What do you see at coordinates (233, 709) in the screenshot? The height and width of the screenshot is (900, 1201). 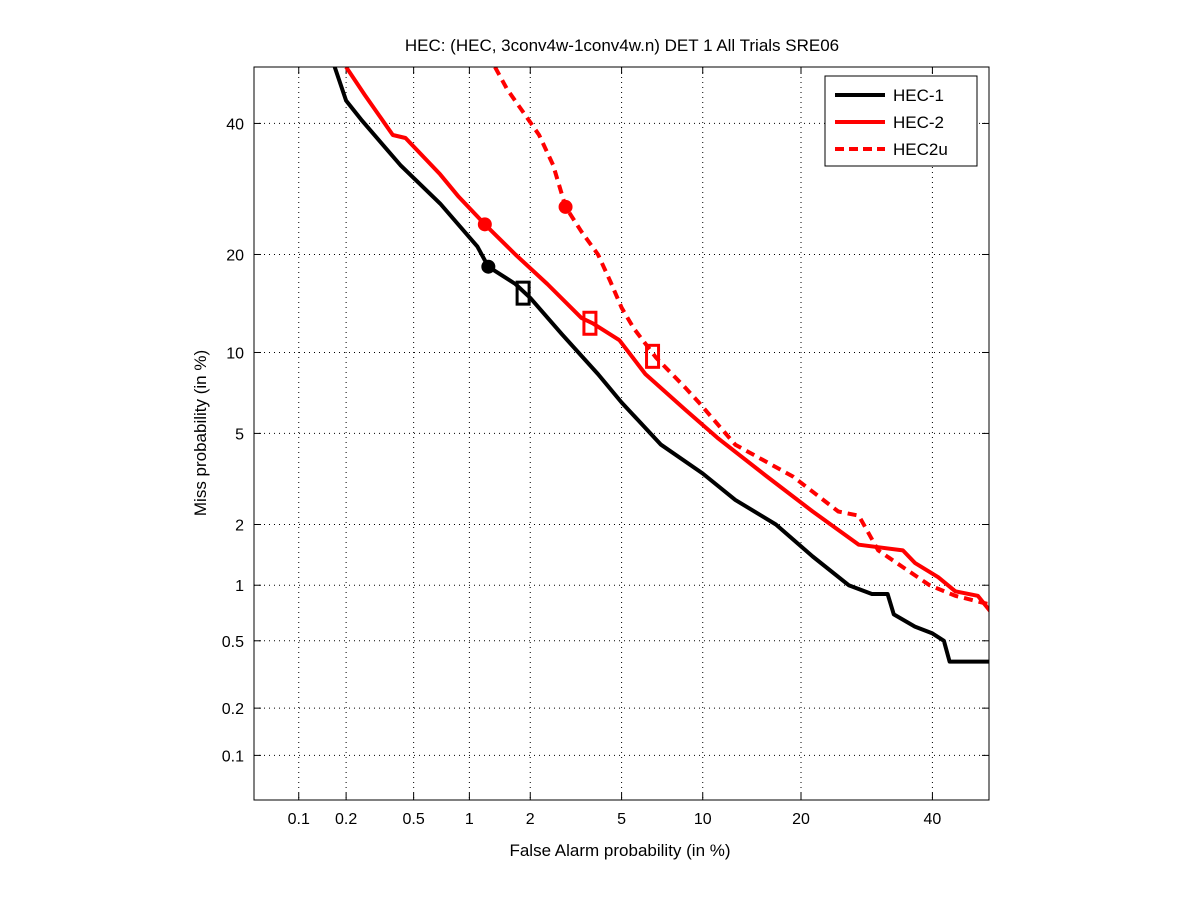 I see `y-tick-label: 0.2` at bounding box center [233, 709].